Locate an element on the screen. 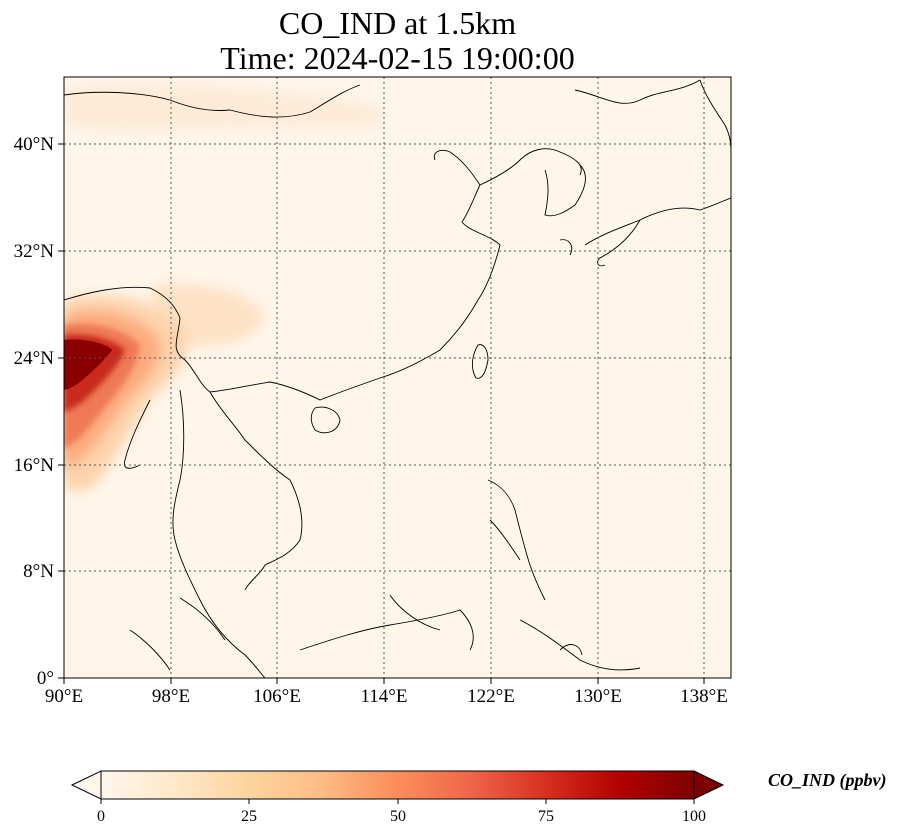 This screenshot has width=915, height=836. lon-label-138e: 138°E is located at coordinates (704, 696).